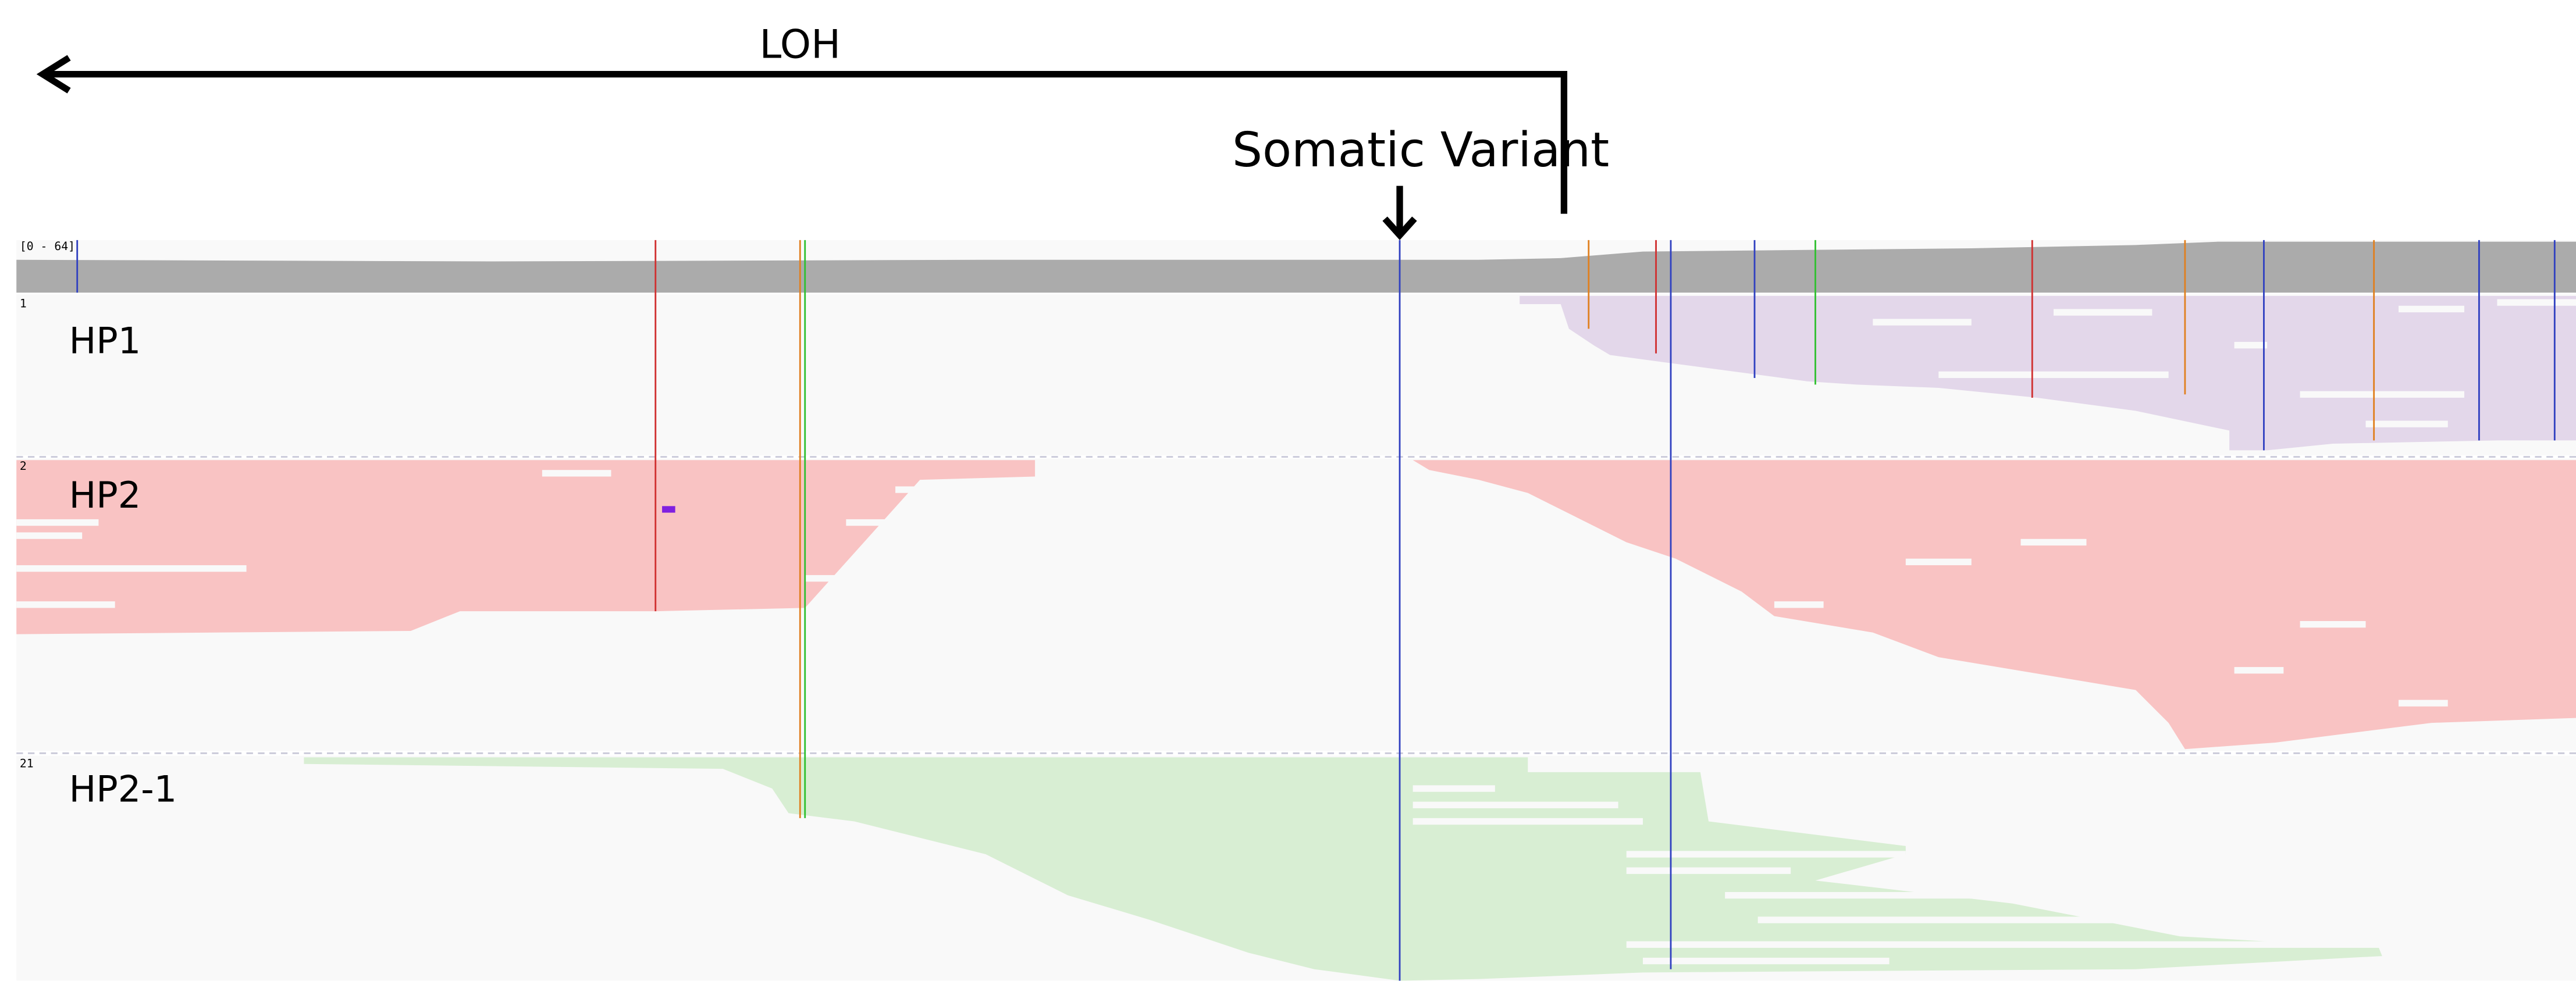 Image resolution: width=2576 pixels, height=981 pixels. What do you see at coordinates (24, 304) in the screenshot?
I see `track-number: 1` at bounding box center [24, 304].